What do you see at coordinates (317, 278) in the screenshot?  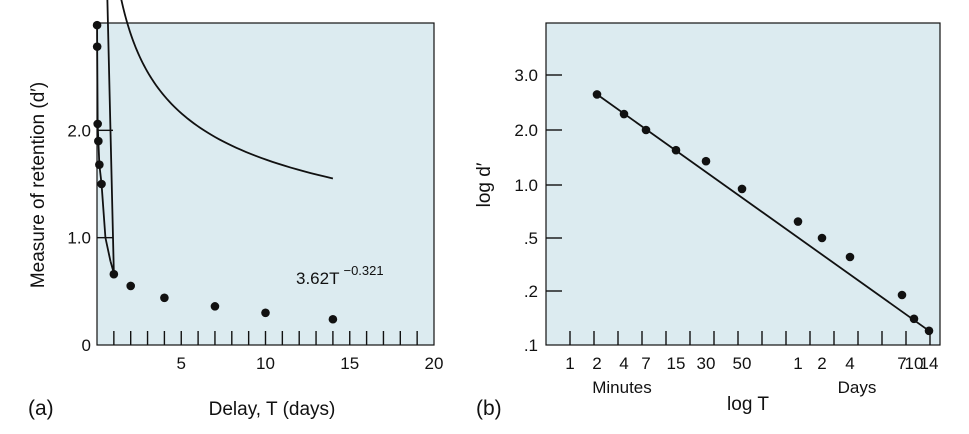 I see `fit-equation-base: 3.62T` at bounding box center [317, 278].